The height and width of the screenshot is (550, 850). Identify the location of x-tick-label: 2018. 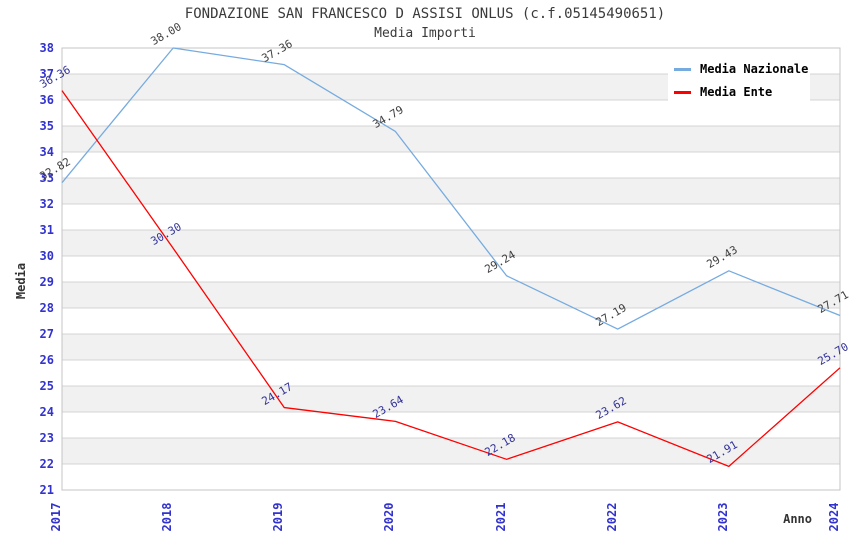
(167, 517).